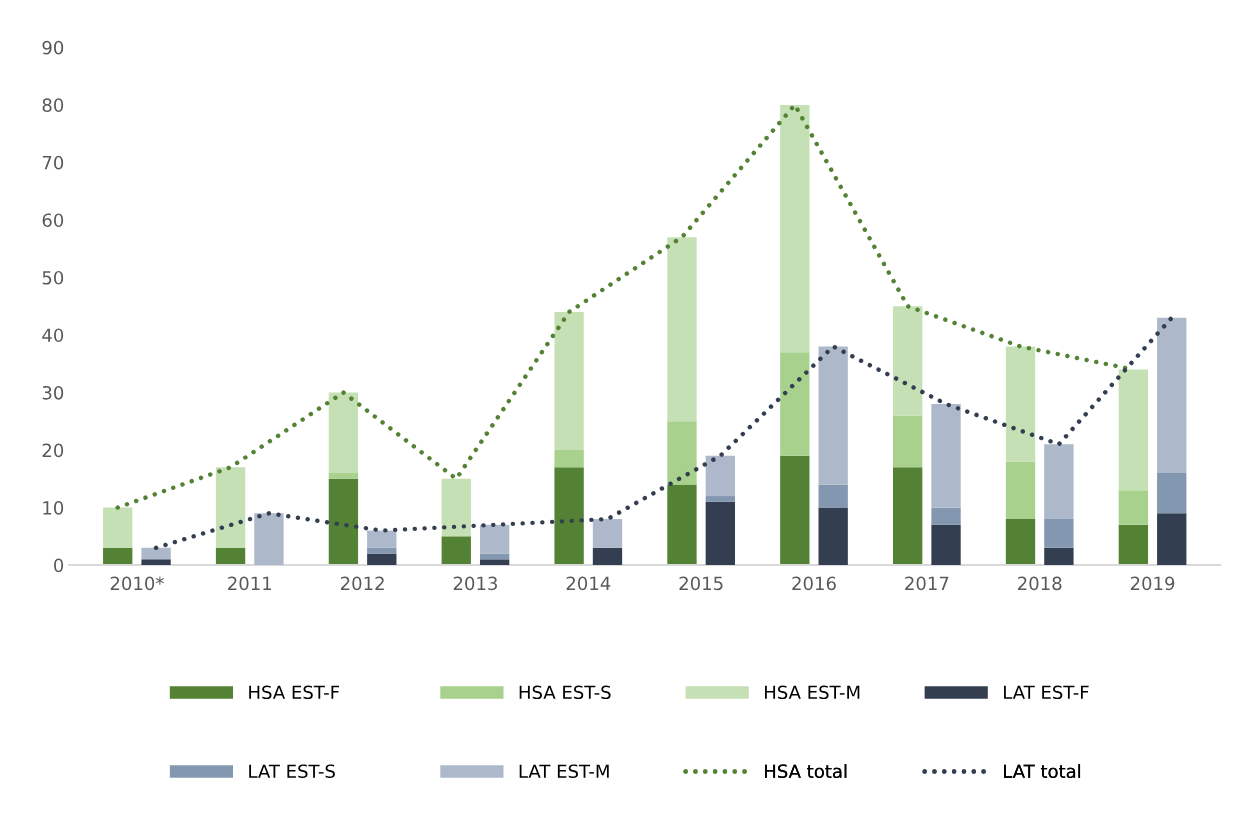 The height and width of the screenshot is (831, 1258). What do you see at coordinates (53, 47) in the screenshot?
I see `y-tick-label: 90` at bounding box center [53, 47].